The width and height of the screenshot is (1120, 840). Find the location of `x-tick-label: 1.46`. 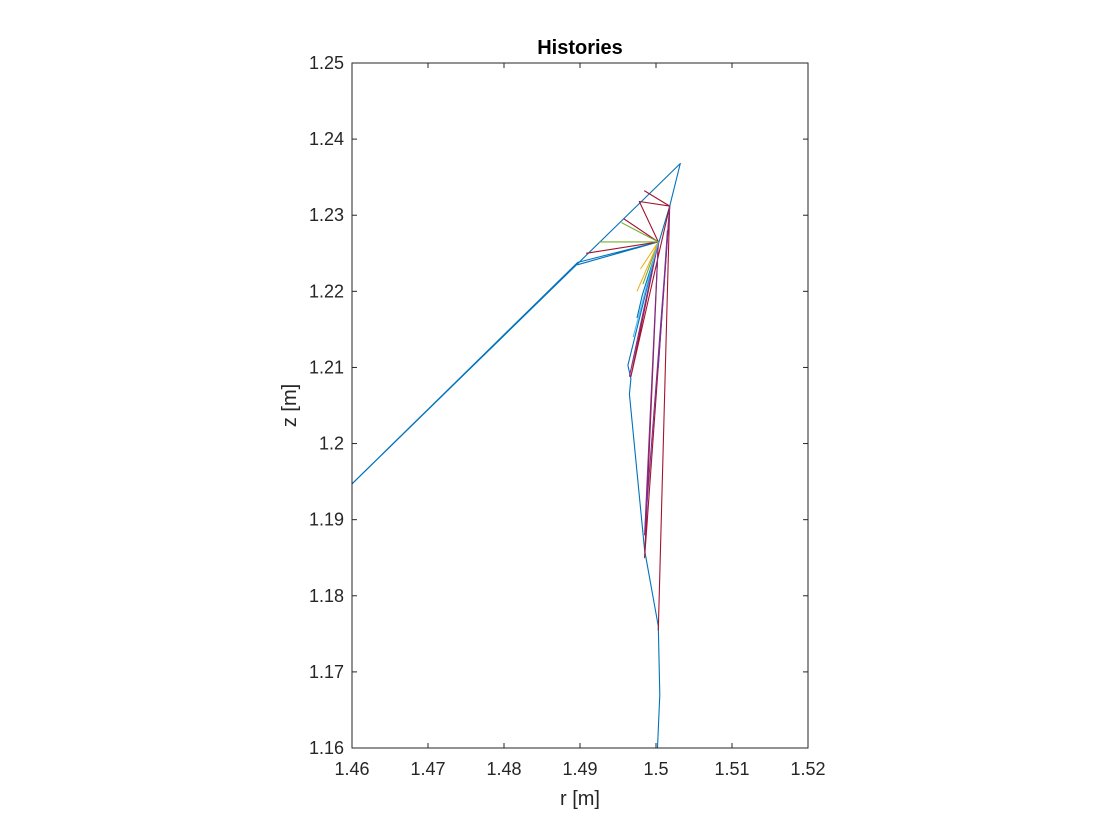

x-tick-label: 1.46 is located at coordinates (351, 769).